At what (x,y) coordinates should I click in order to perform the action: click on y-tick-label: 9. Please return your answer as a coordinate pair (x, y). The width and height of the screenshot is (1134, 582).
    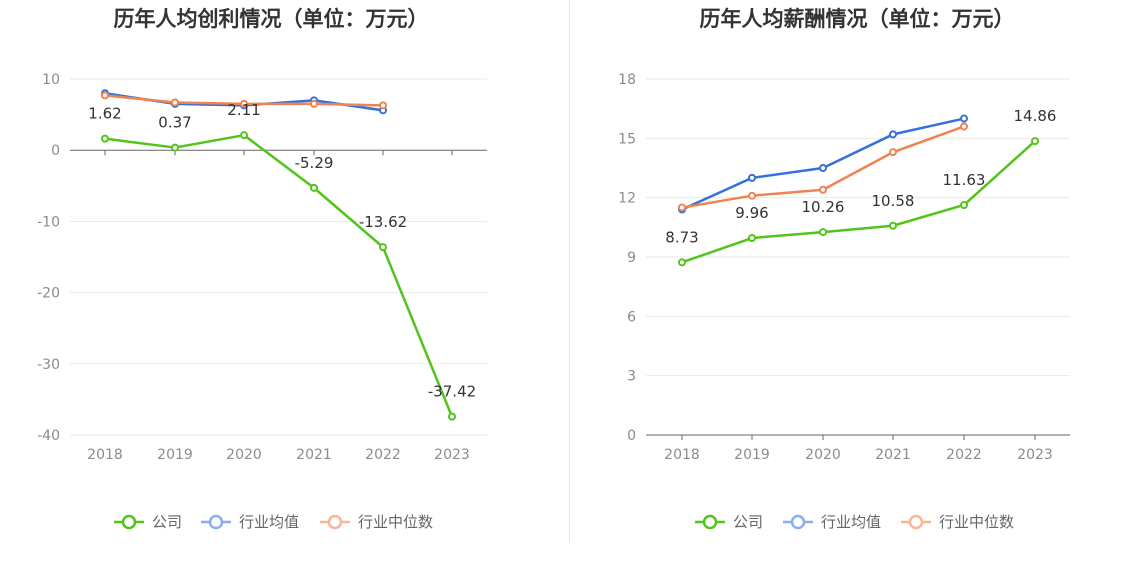
    Looking at the image, I should click on (631, 258).